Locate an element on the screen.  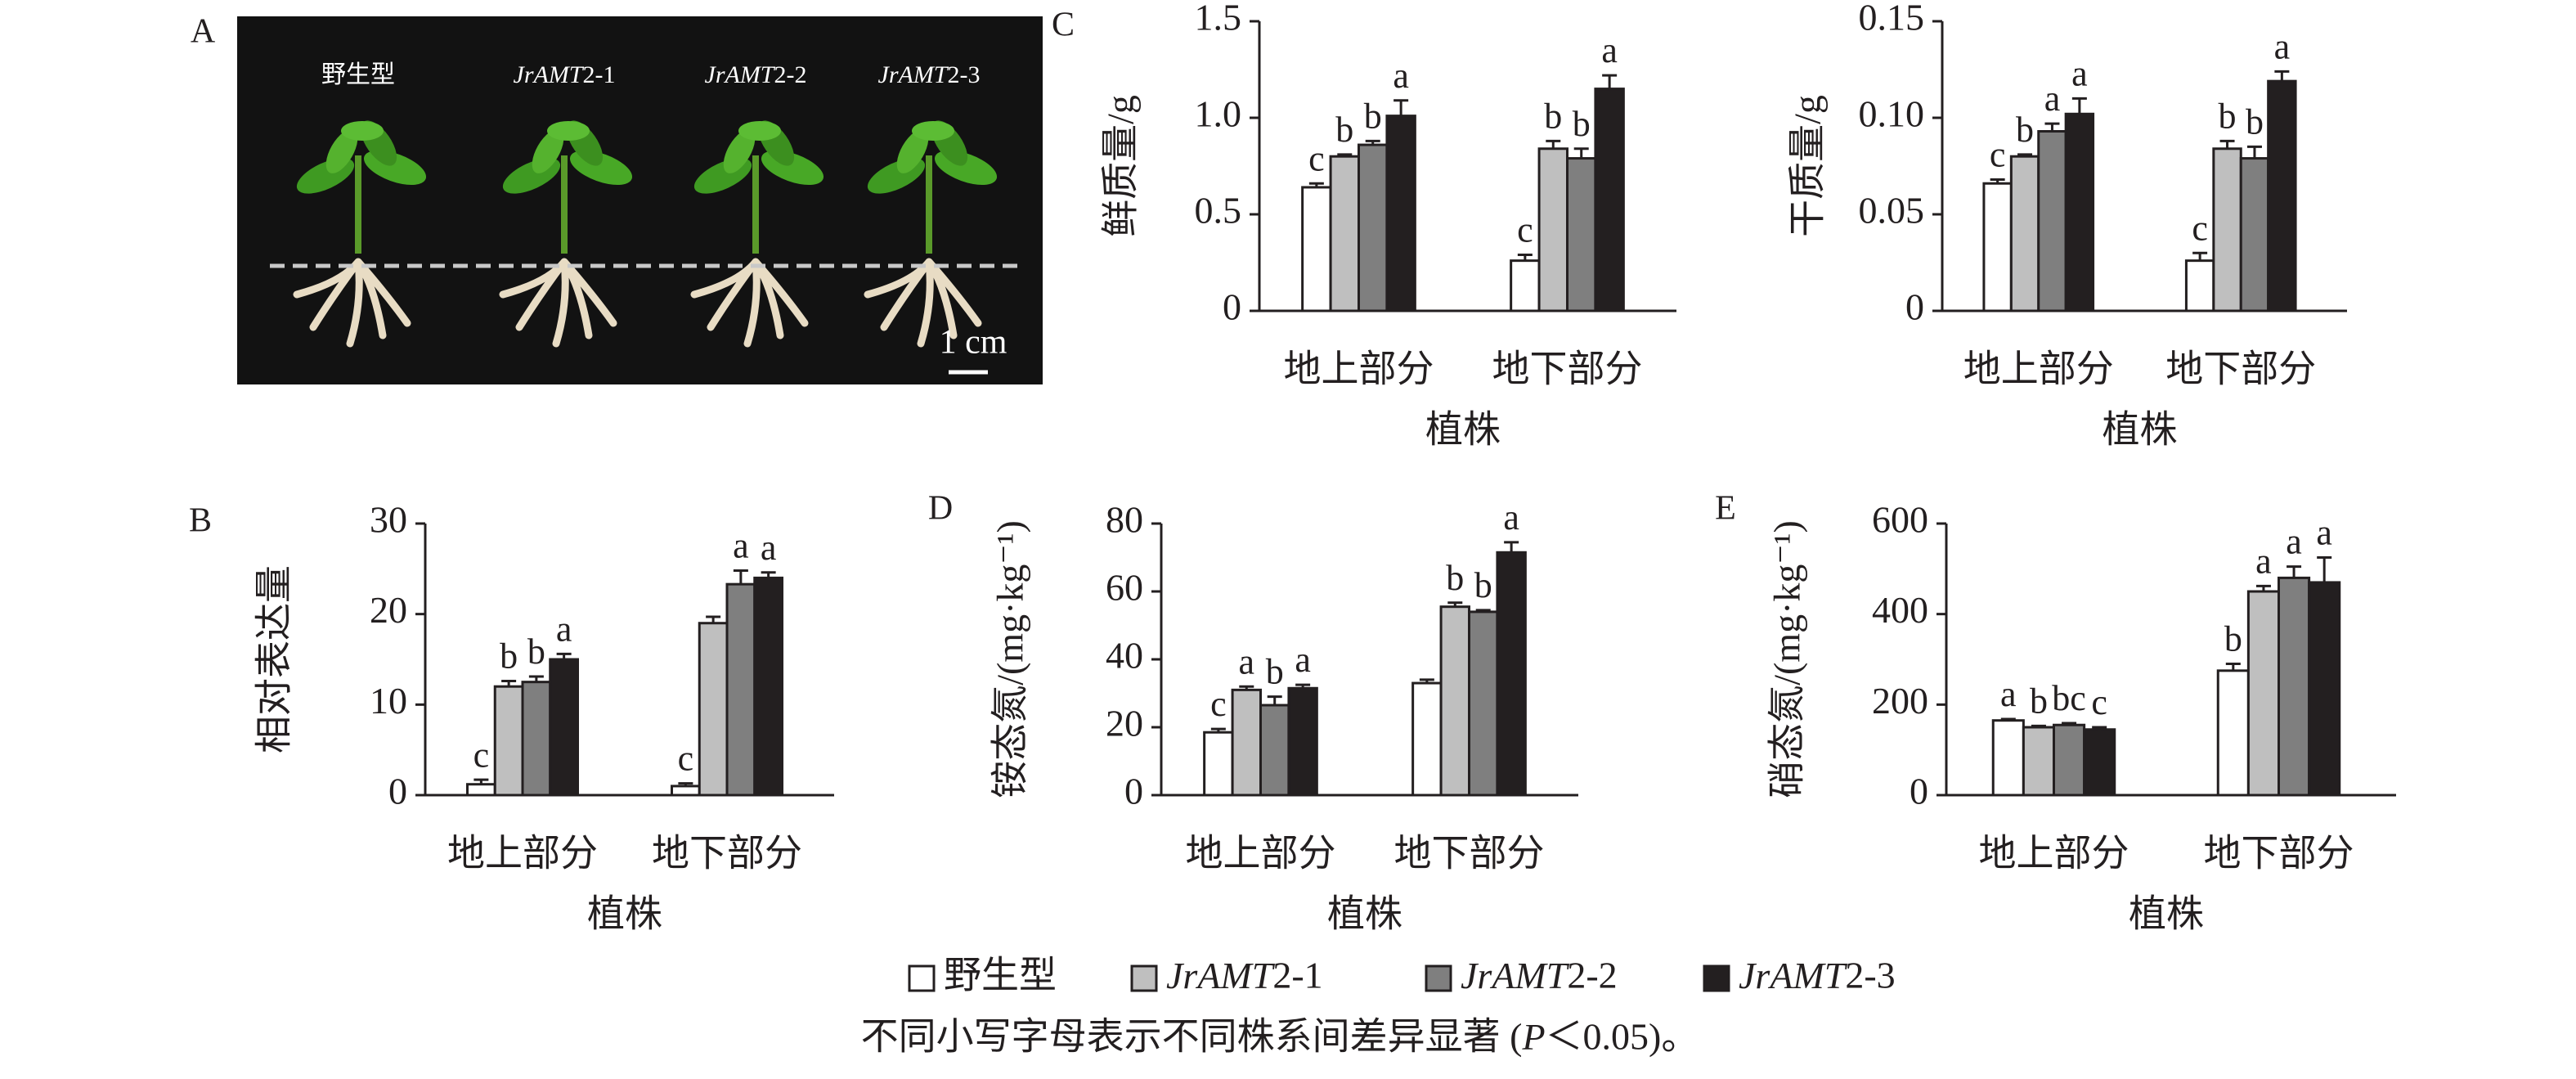
panel-letter: D is located at coordinates (941, 509).